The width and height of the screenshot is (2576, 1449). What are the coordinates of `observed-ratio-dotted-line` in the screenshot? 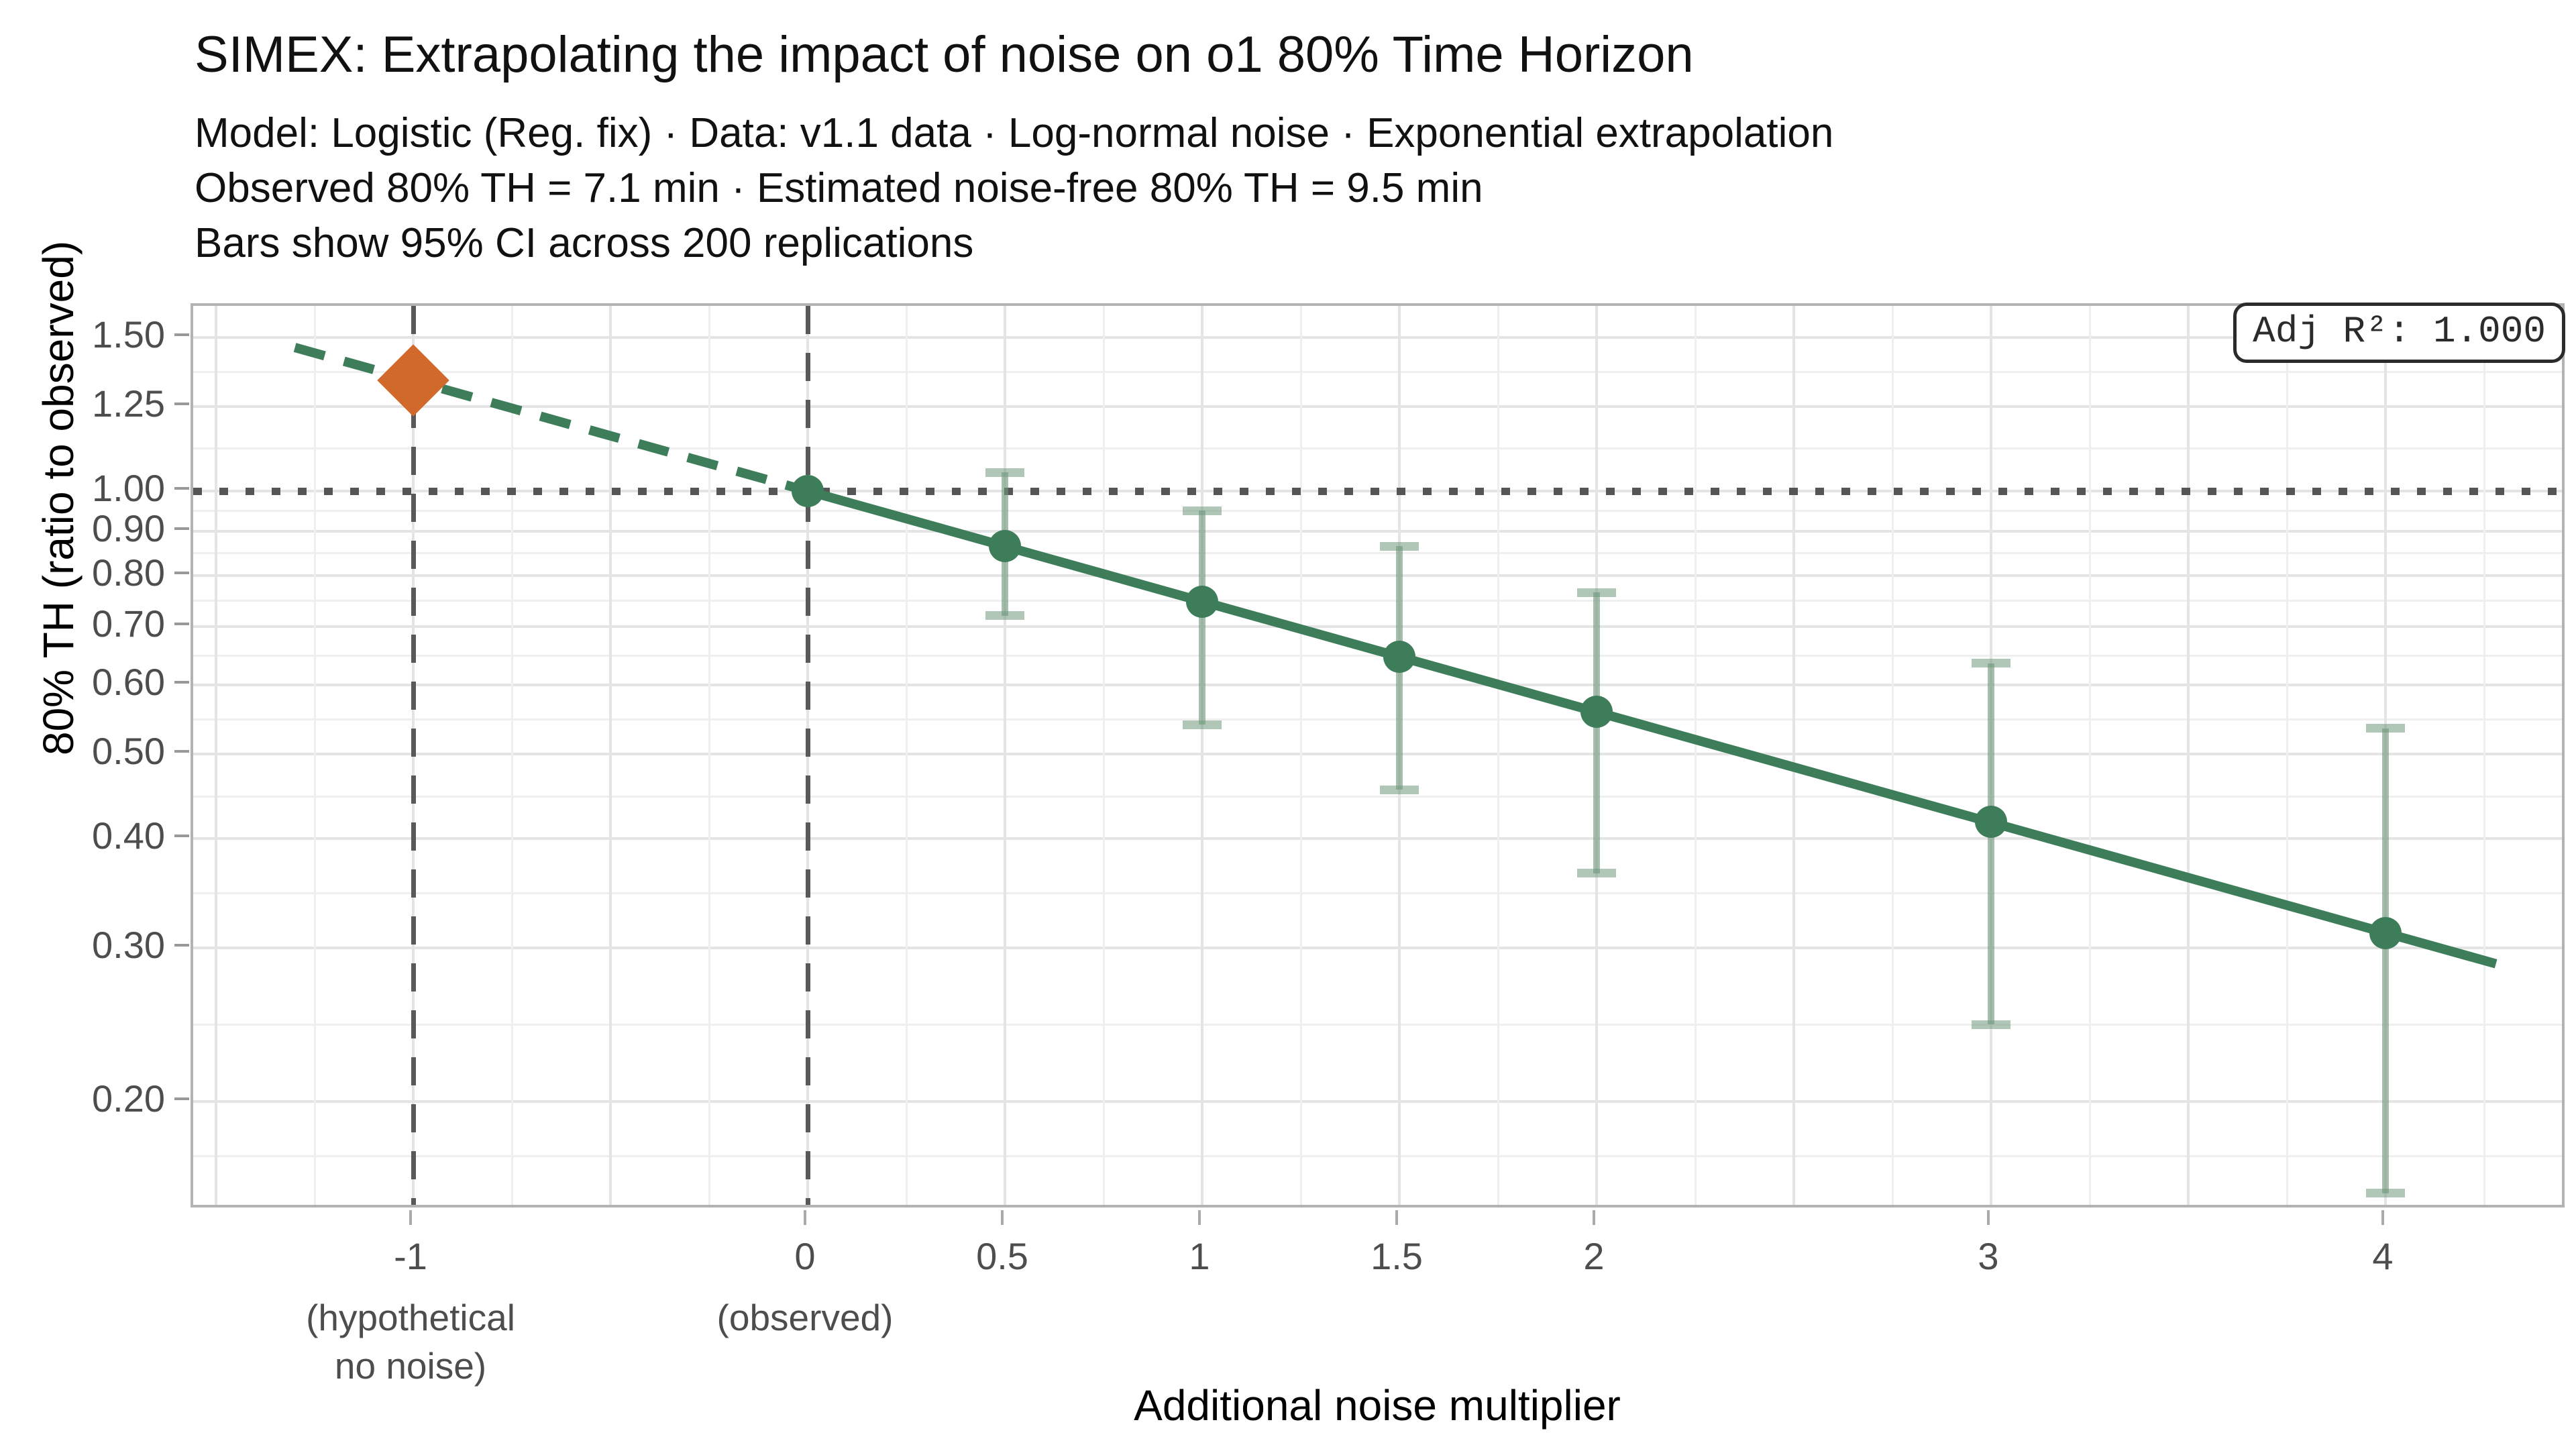 It's located at (1377, 491).